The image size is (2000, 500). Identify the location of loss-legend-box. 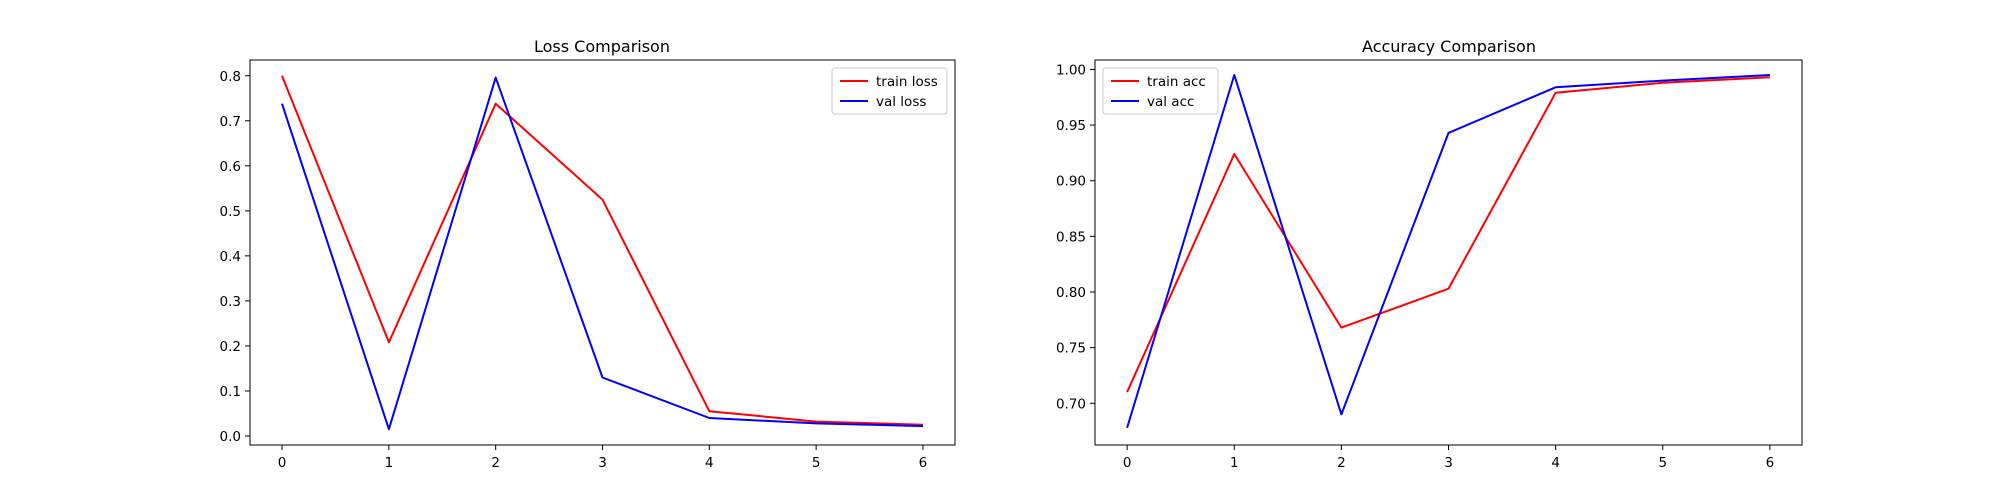
(889, 91).